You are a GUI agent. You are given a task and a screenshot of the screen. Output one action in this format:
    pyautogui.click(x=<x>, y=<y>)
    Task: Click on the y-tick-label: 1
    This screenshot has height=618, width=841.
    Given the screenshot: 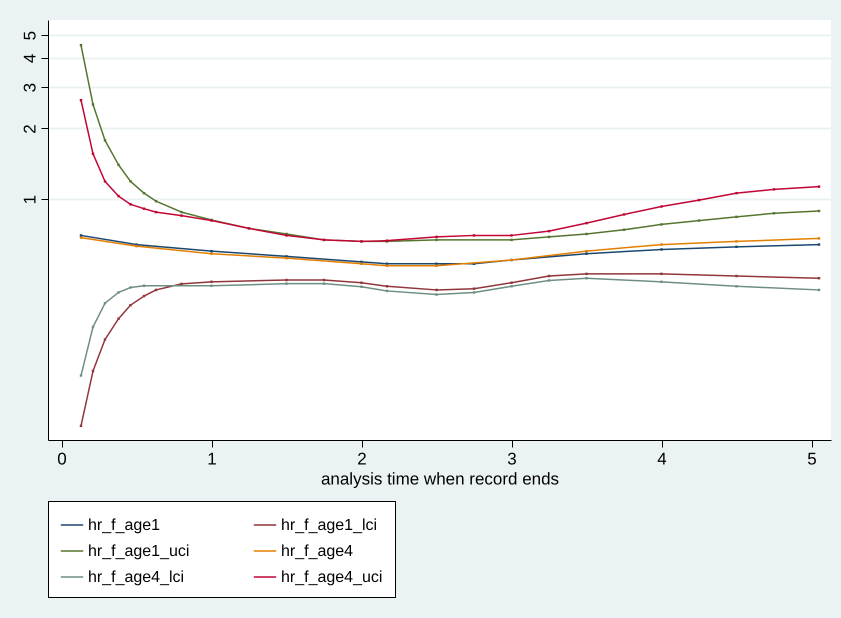 What is the action you would take?
    pyautogui.click(x=30, y=199)
    